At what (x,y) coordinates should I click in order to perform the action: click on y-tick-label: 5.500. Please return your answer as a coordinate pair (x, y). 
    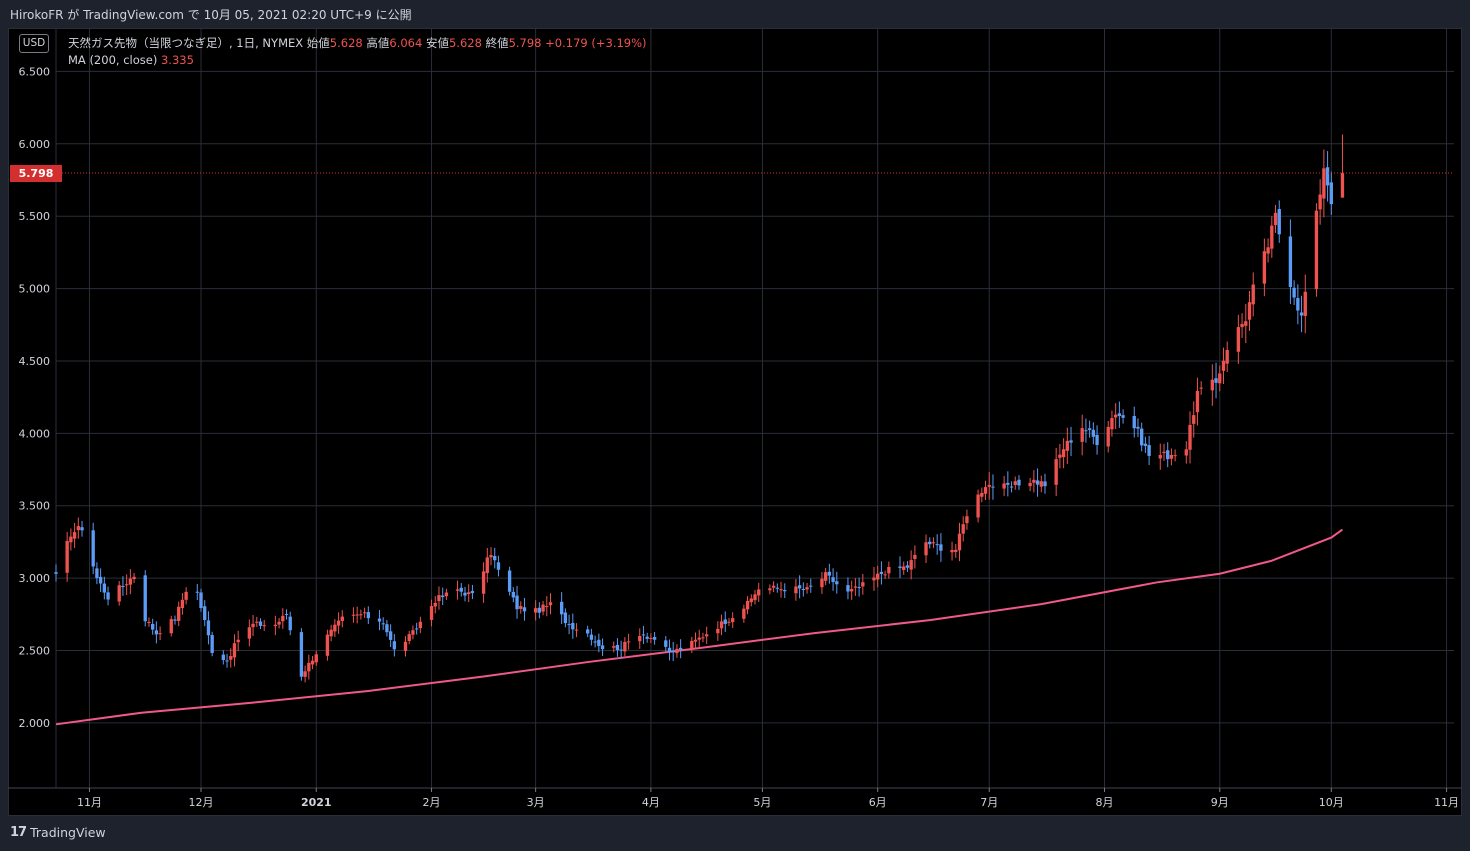
    Looking at the image, I should click on (35, 216).